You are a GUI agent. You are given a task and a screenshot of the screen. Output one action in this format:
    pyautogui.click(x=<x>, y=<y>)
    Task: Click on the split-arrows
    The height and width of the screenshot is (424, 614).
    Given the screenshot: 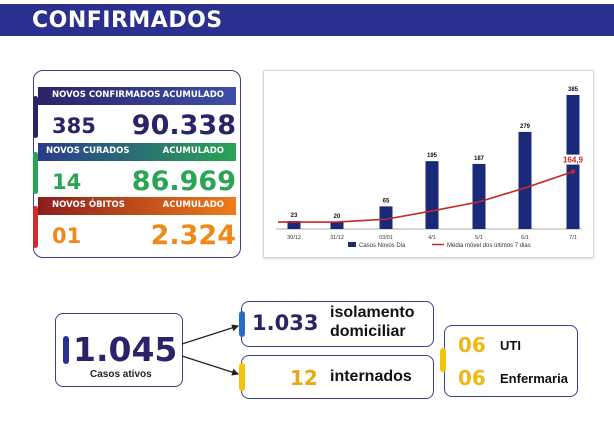 What is the action you would take?
    pyautogui.click(x=210, y=350)
    